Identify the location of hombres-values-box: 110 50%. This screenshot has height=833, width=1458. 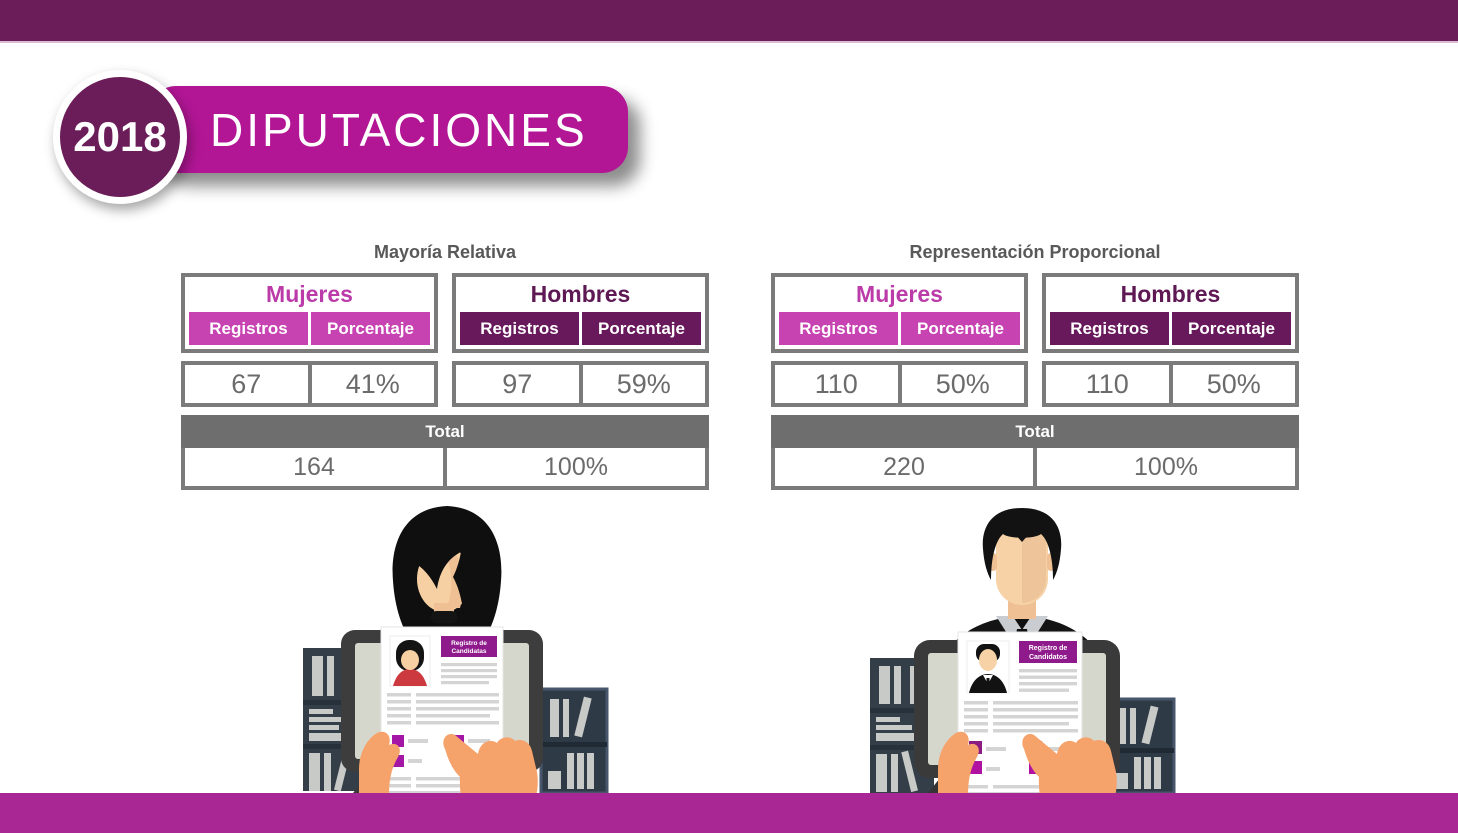
(1170, 384).